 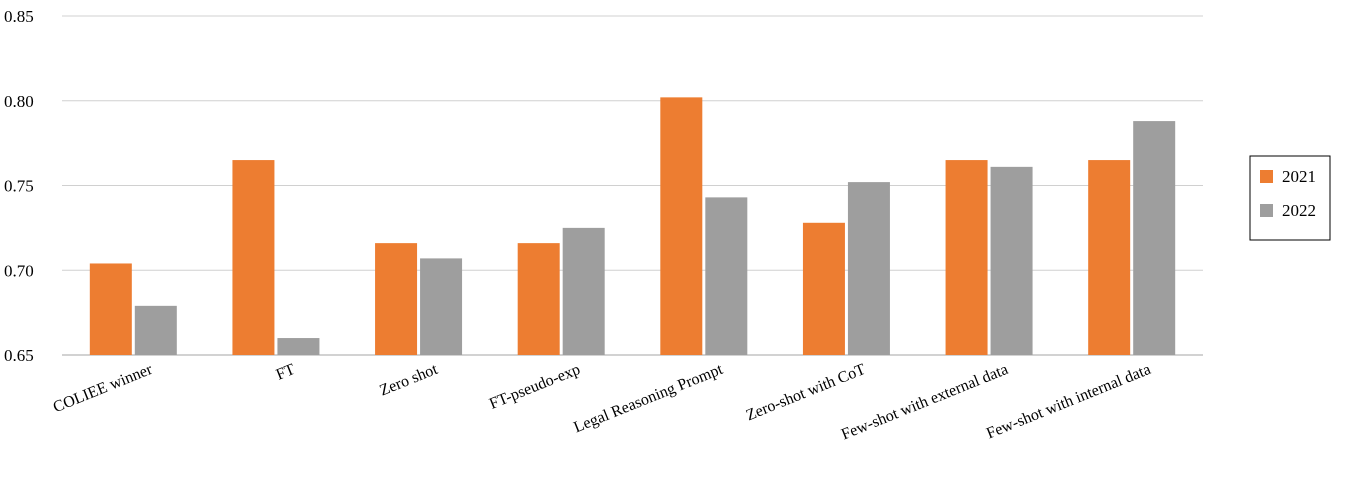 I want to click on x-category-label: Legal Reasoning Prompt, so click(x=648, y=399).